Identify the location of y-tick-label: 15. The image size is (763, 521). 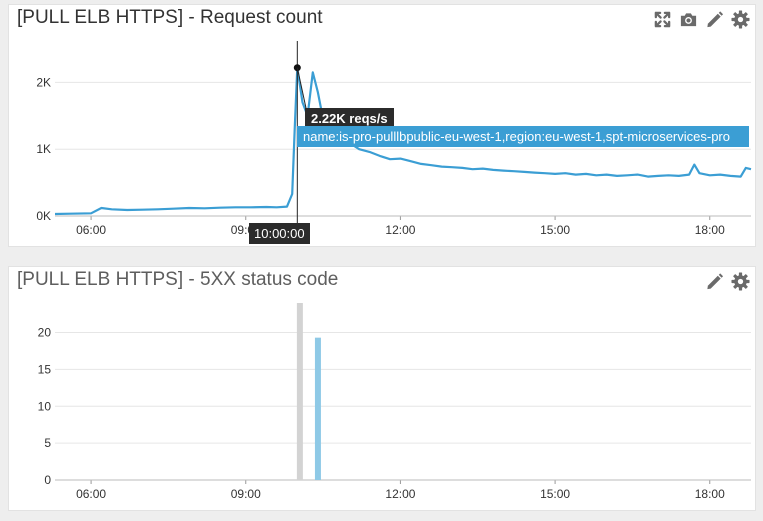
(45, 369).